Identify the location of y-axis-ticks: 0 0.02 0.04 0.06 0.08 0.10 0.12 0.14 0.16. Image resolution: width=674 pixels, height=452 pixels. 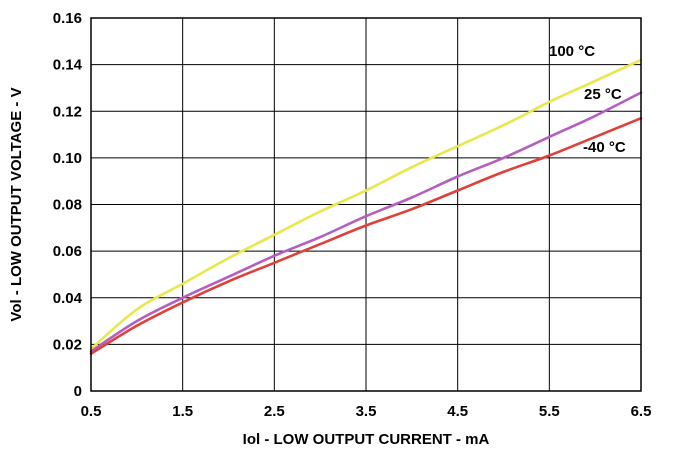
(68, 205).